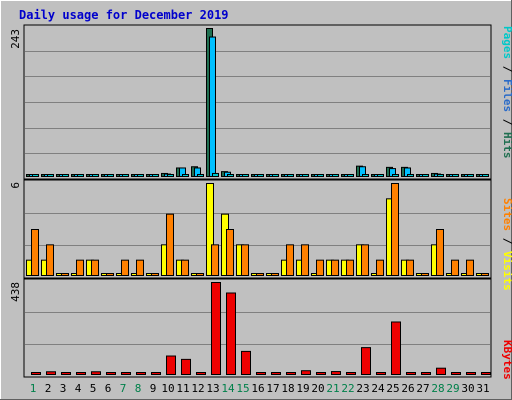 Image resolution: width=512 pixels, height=400 pixels. I want to click on hits-side-label-part-2: Files, so click(506, 95).